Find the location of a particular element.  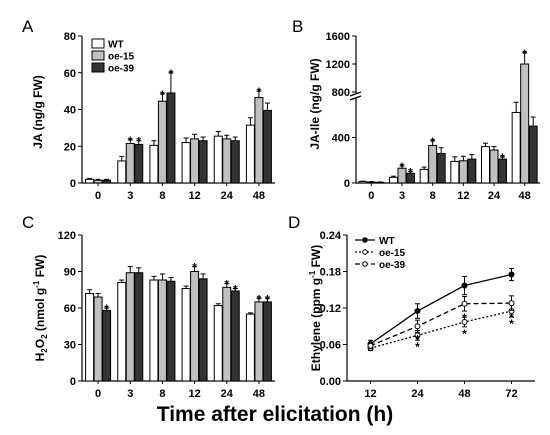

panel-a-y-tick-label: 60 is located at coordinates (70, 74).